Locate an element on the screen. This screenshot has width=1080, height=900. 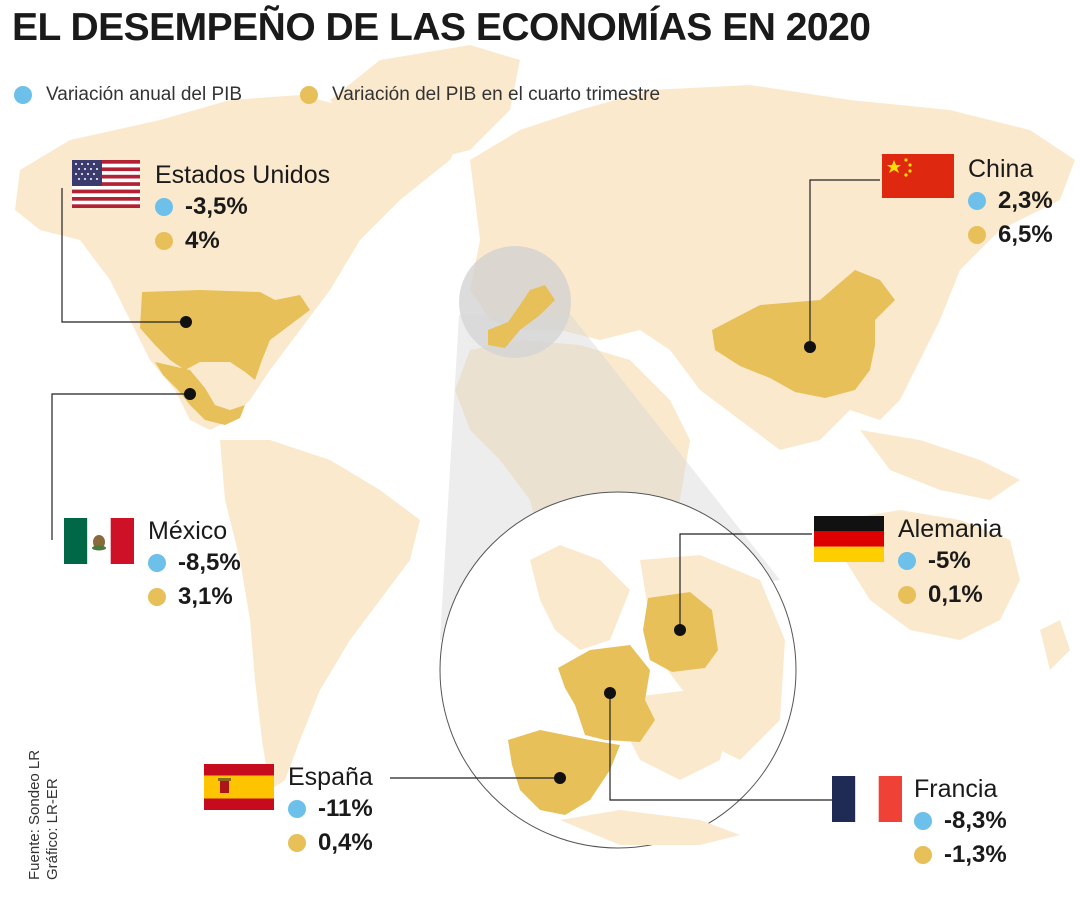
germany-leader is located at coordinates (745, 581).